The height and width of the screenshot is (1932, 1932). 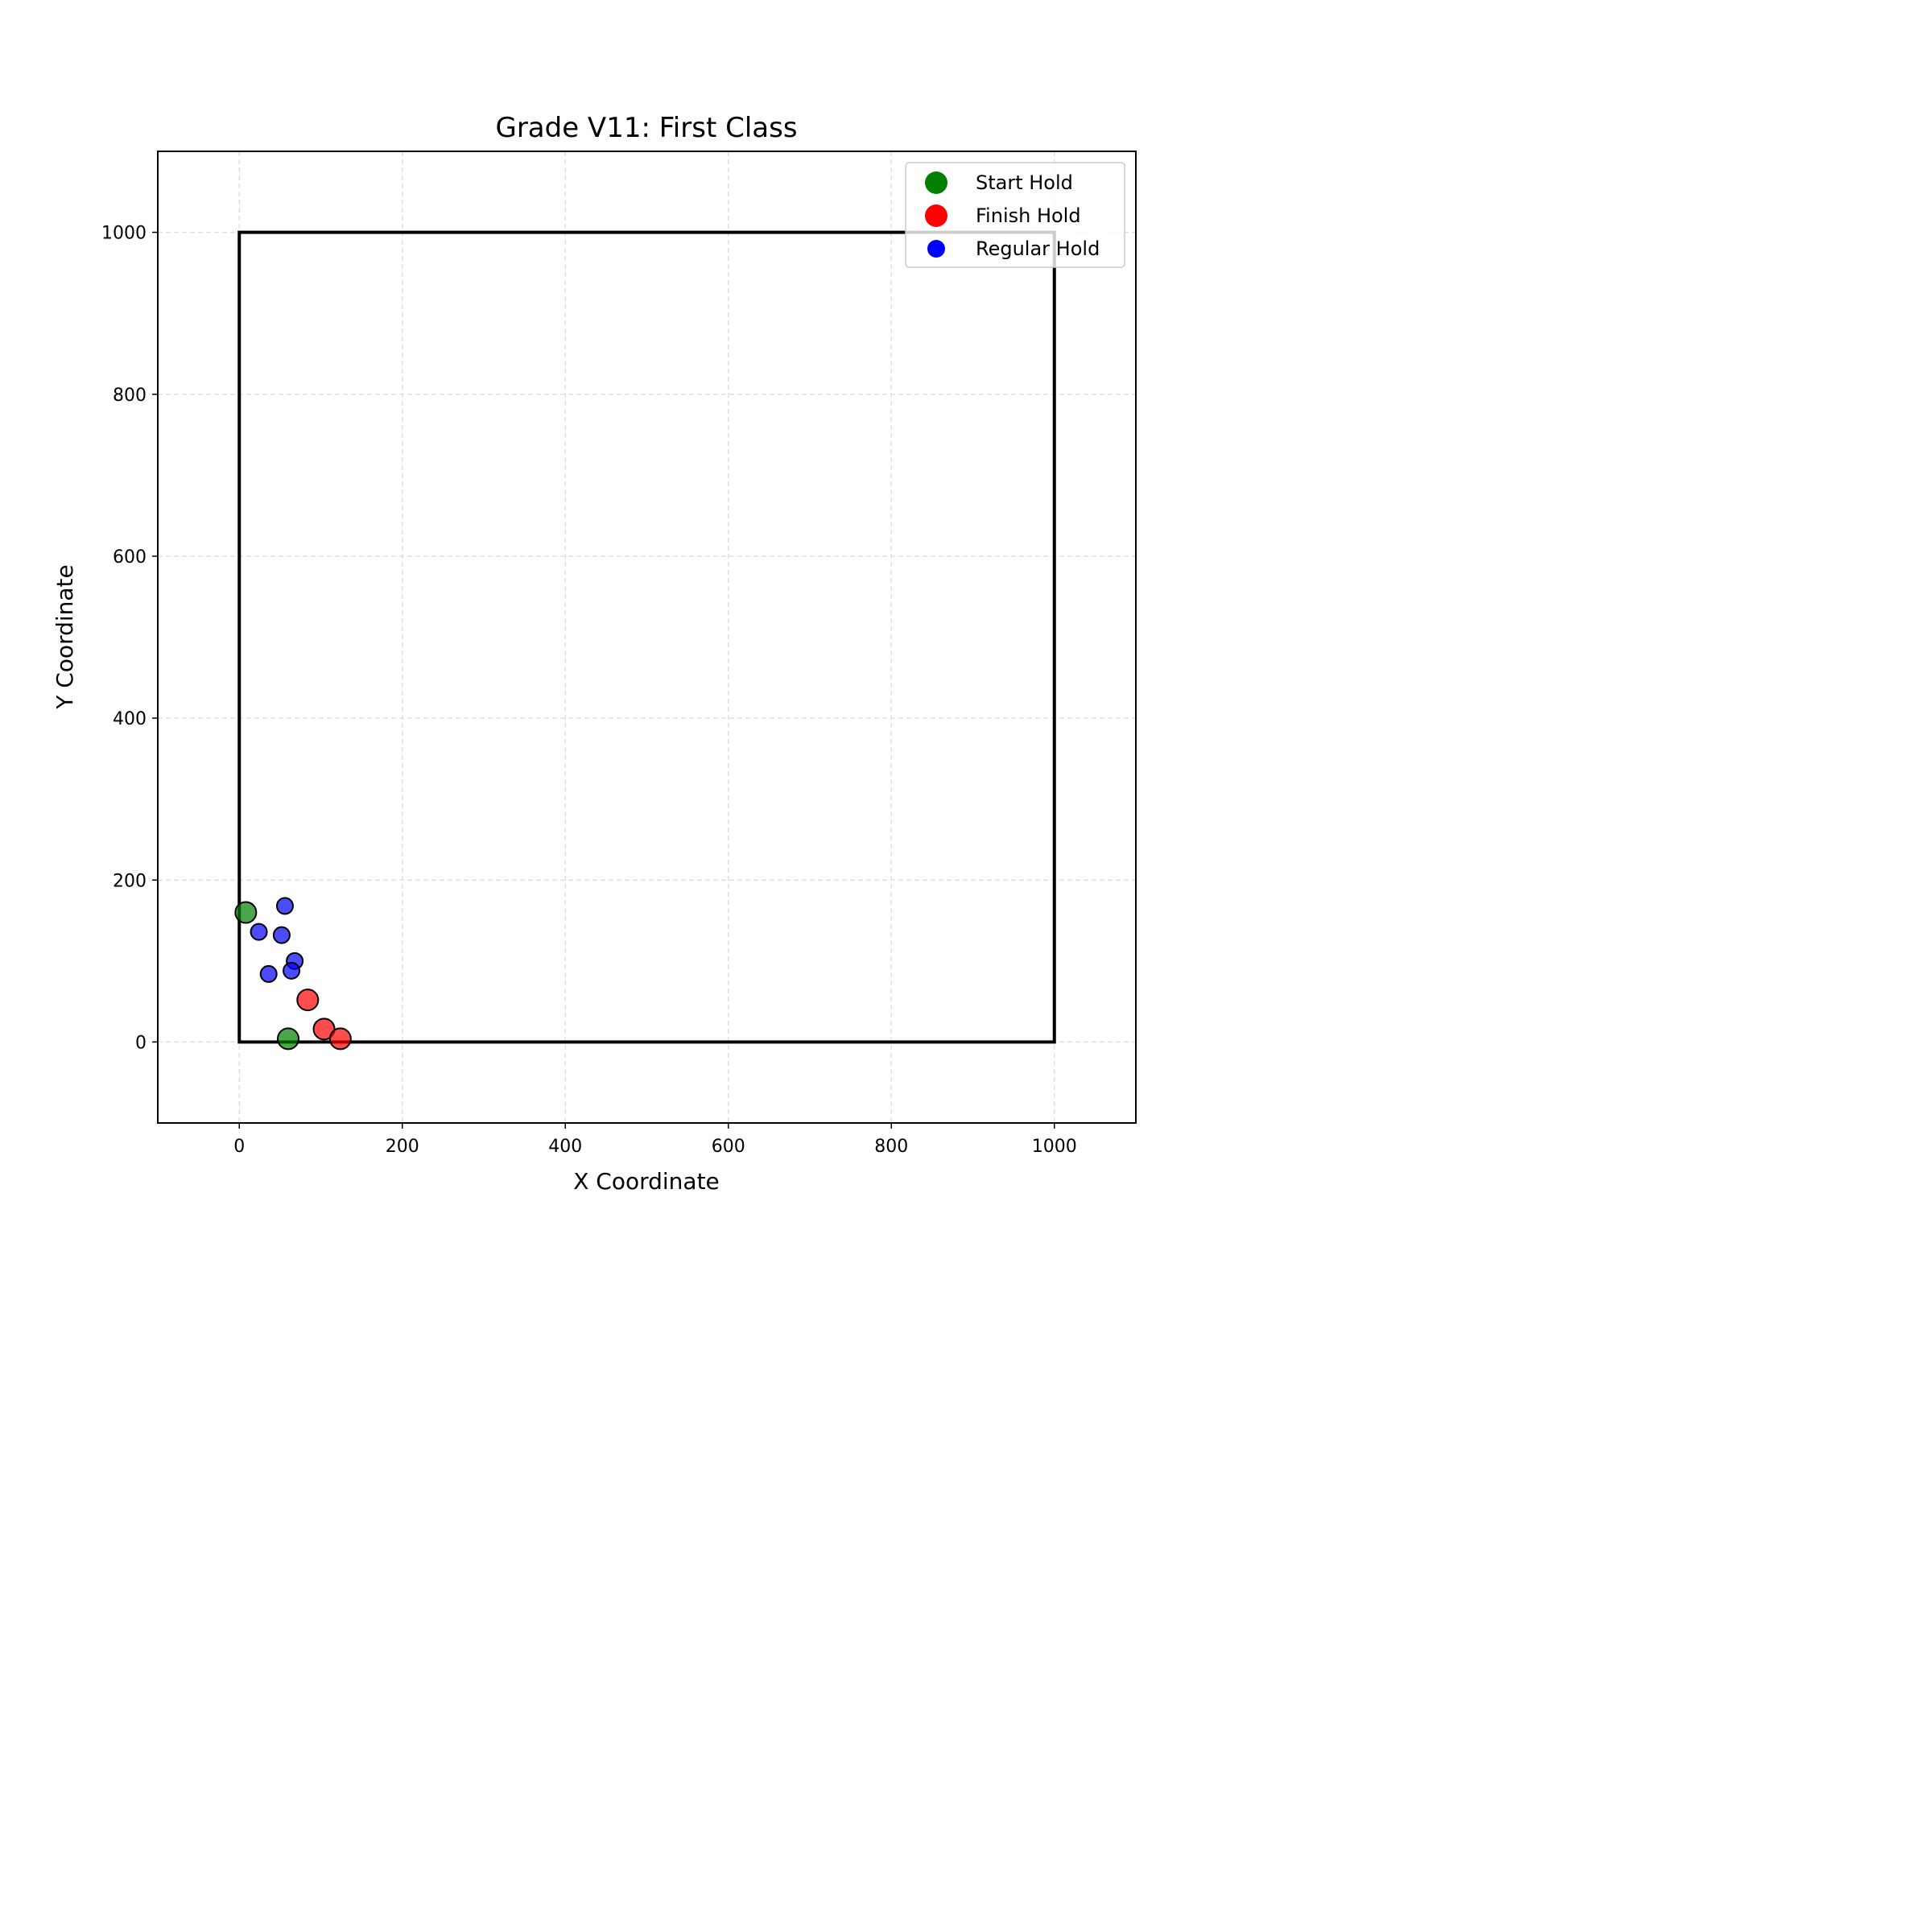 What do you see at coordinates (130, 719) in the screenshot?
I see `y-tick-label-2: 400` at bounding box center [130, 719].